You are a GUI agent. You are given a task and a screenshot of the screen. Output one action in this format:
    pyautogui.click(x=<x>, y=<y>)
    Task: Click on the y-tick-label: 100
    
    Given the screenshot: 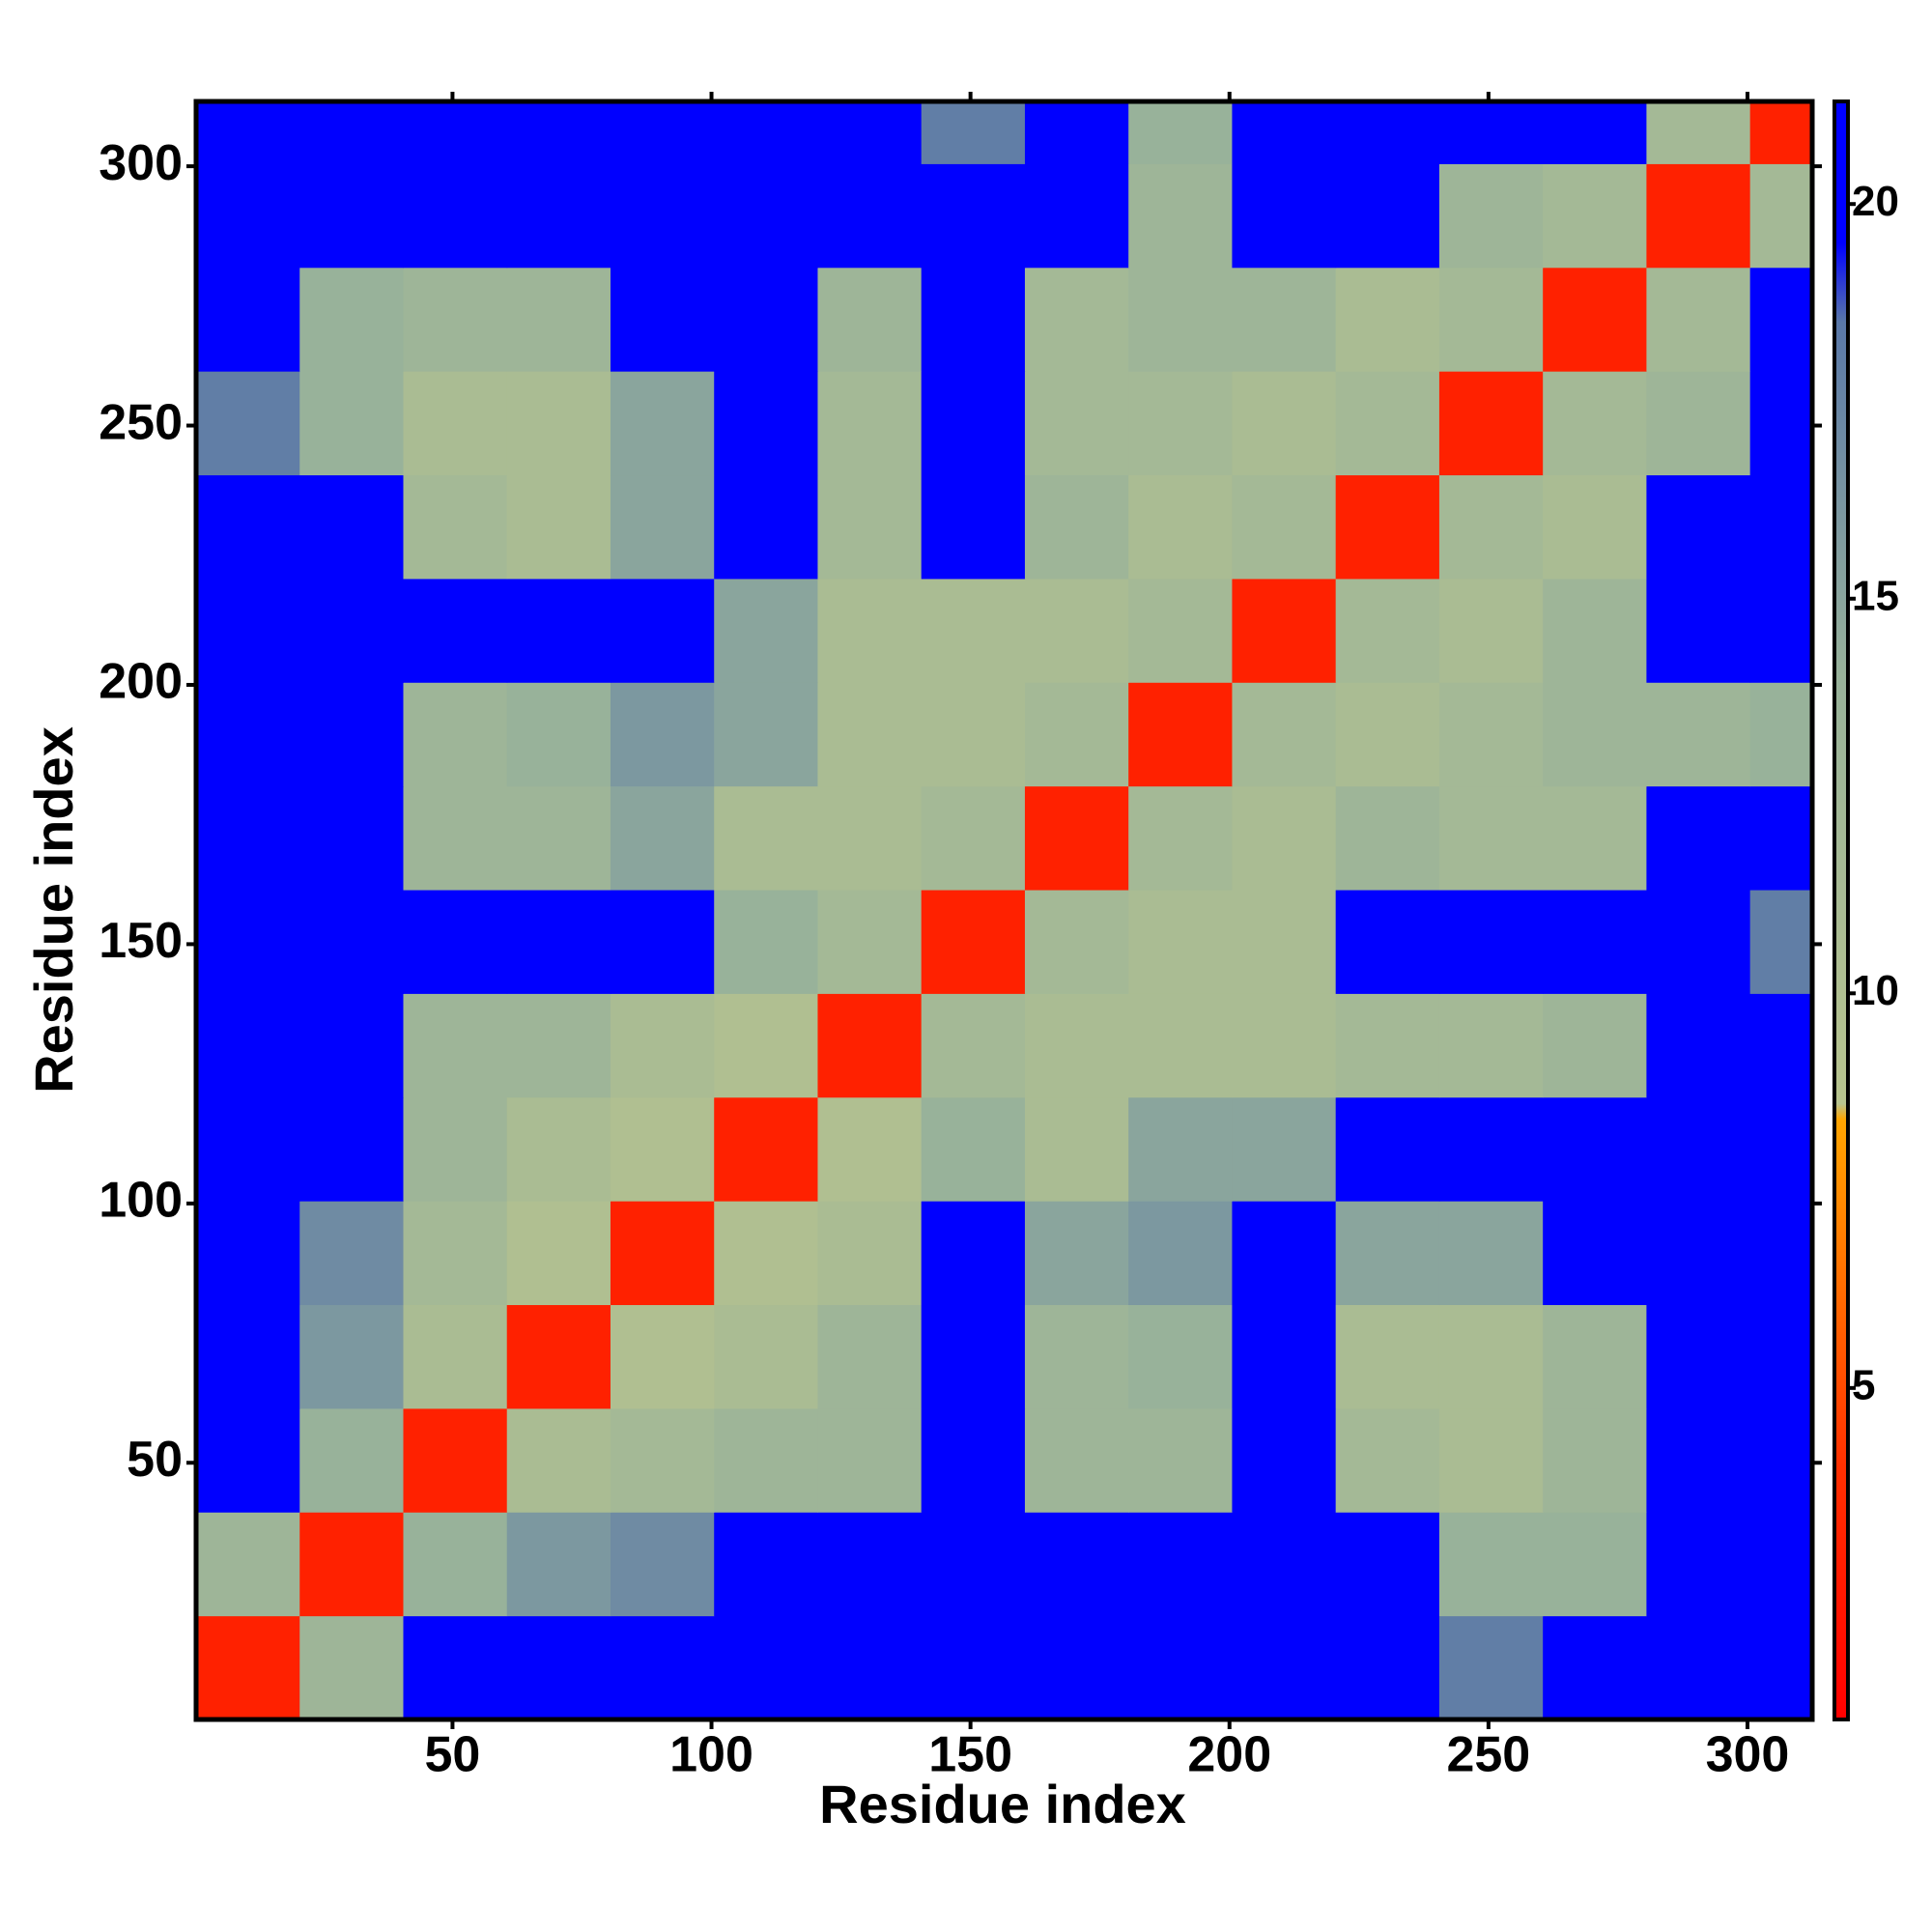 What is the action you would take?
    pyautogui.click(x=141, y=1201)
    